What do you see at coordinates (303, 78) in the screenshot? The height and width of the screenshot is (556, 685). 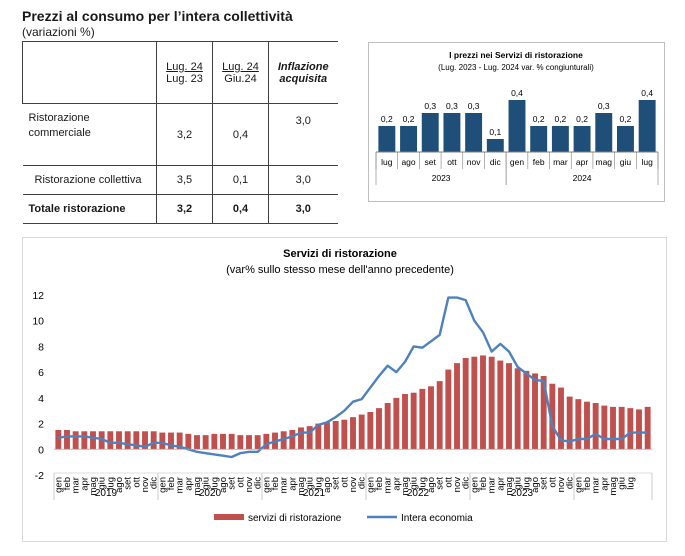 I see `table-header-line2: acquisita` at bounding box center [303, 78].